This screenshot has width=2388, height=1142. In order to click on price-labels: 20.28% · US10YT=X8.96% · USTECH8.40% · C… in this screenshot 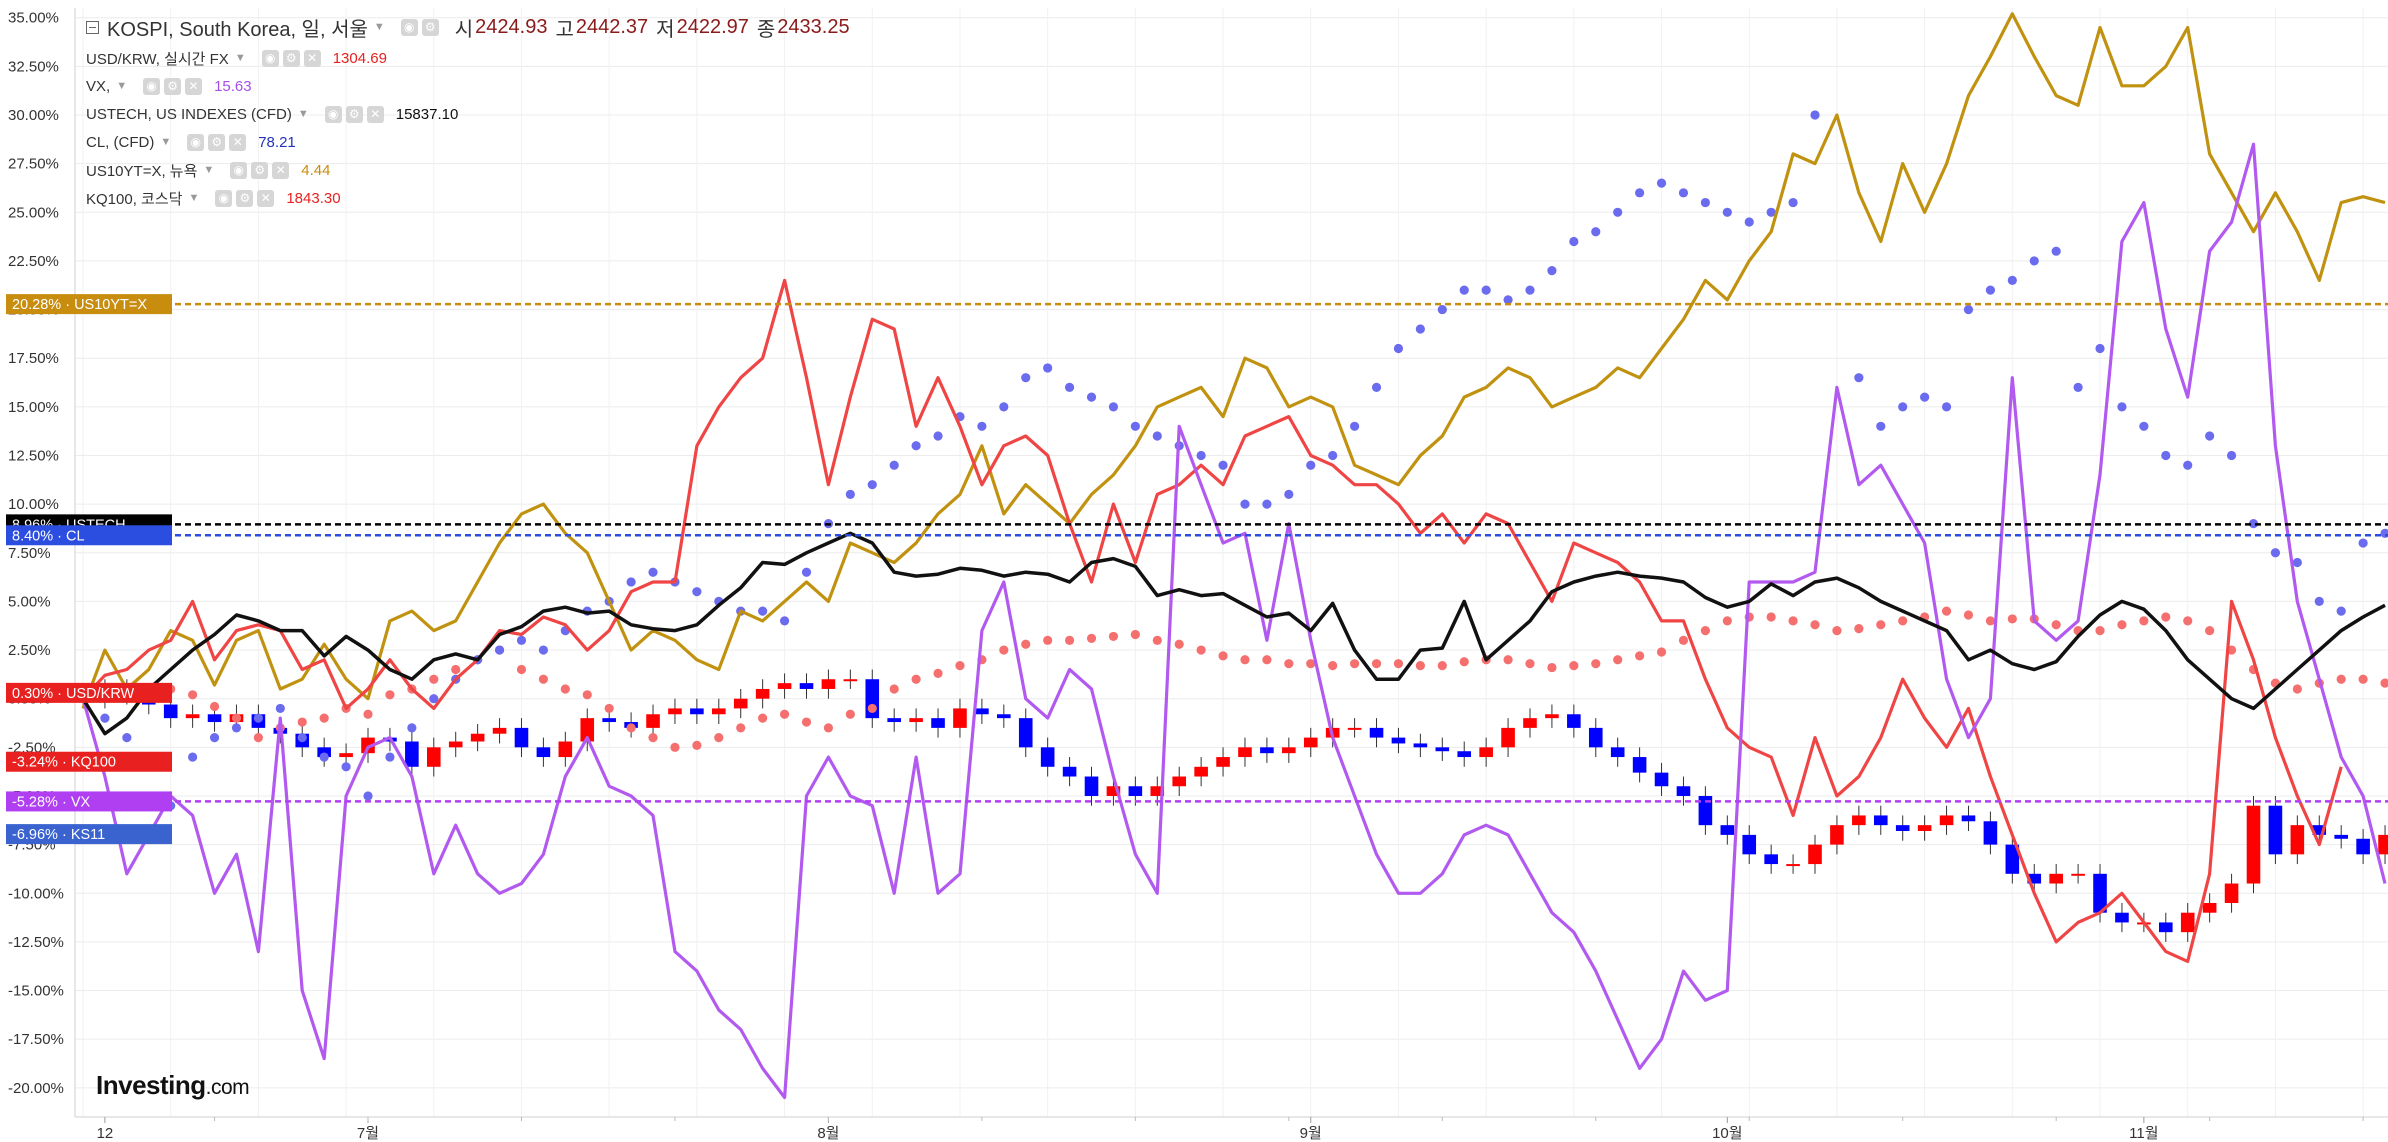, I will do `click(89, 569)`.